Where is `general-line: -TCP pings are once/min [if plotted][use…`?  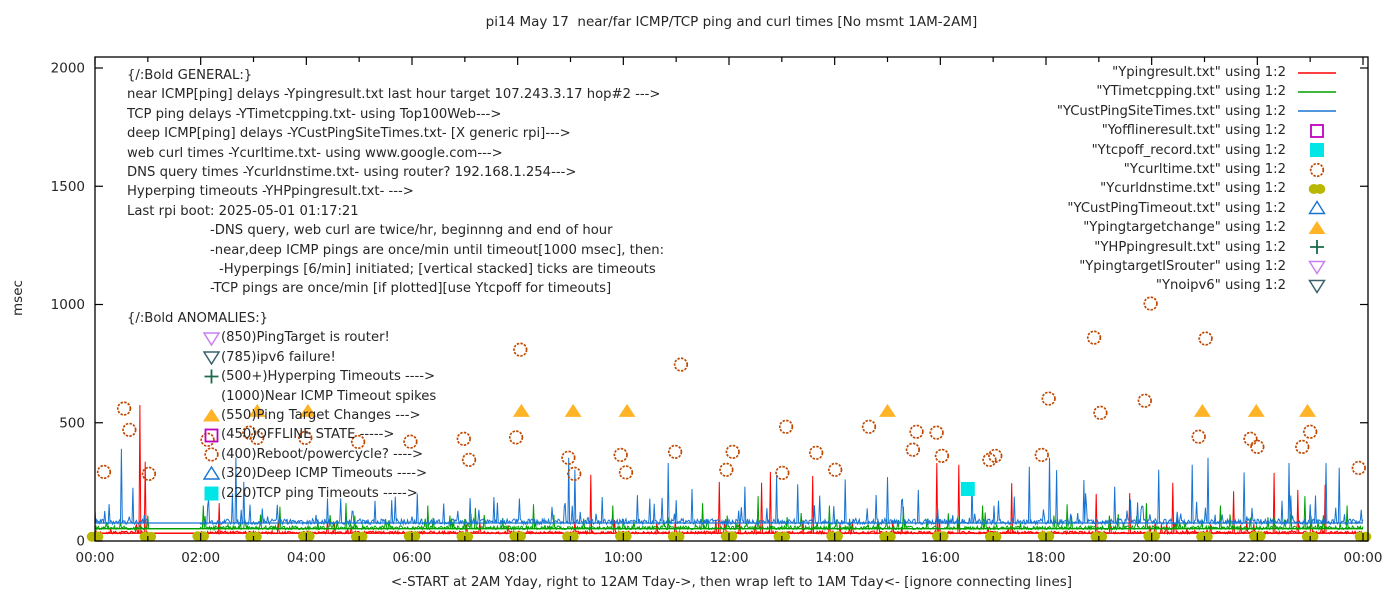 general-line: -TCP pings are once/min [if plotted][use… is located at coordinates (411, 289).